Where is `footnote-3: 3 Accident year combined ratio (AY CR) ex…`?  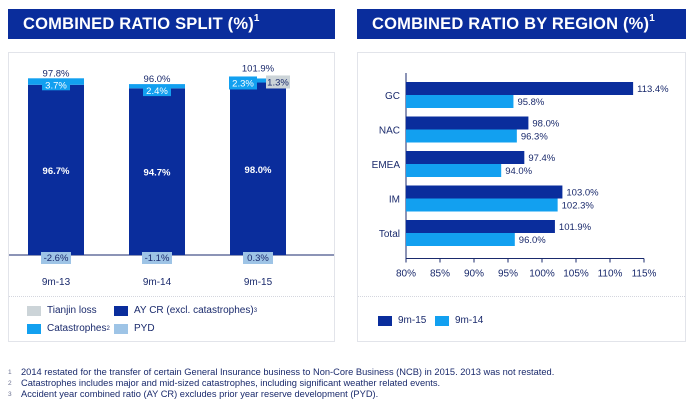 footnote-3: 3 Accident year combined ratio (AY CR) ex… is located at coordinates (193, 394).